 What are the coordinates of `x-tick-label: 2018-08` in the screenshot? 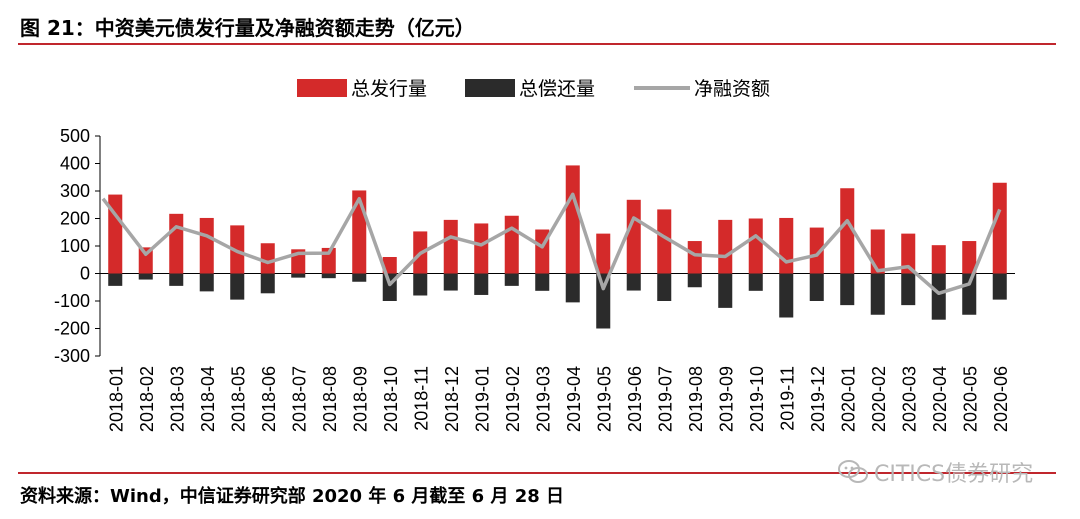 It's located at (330, 399).